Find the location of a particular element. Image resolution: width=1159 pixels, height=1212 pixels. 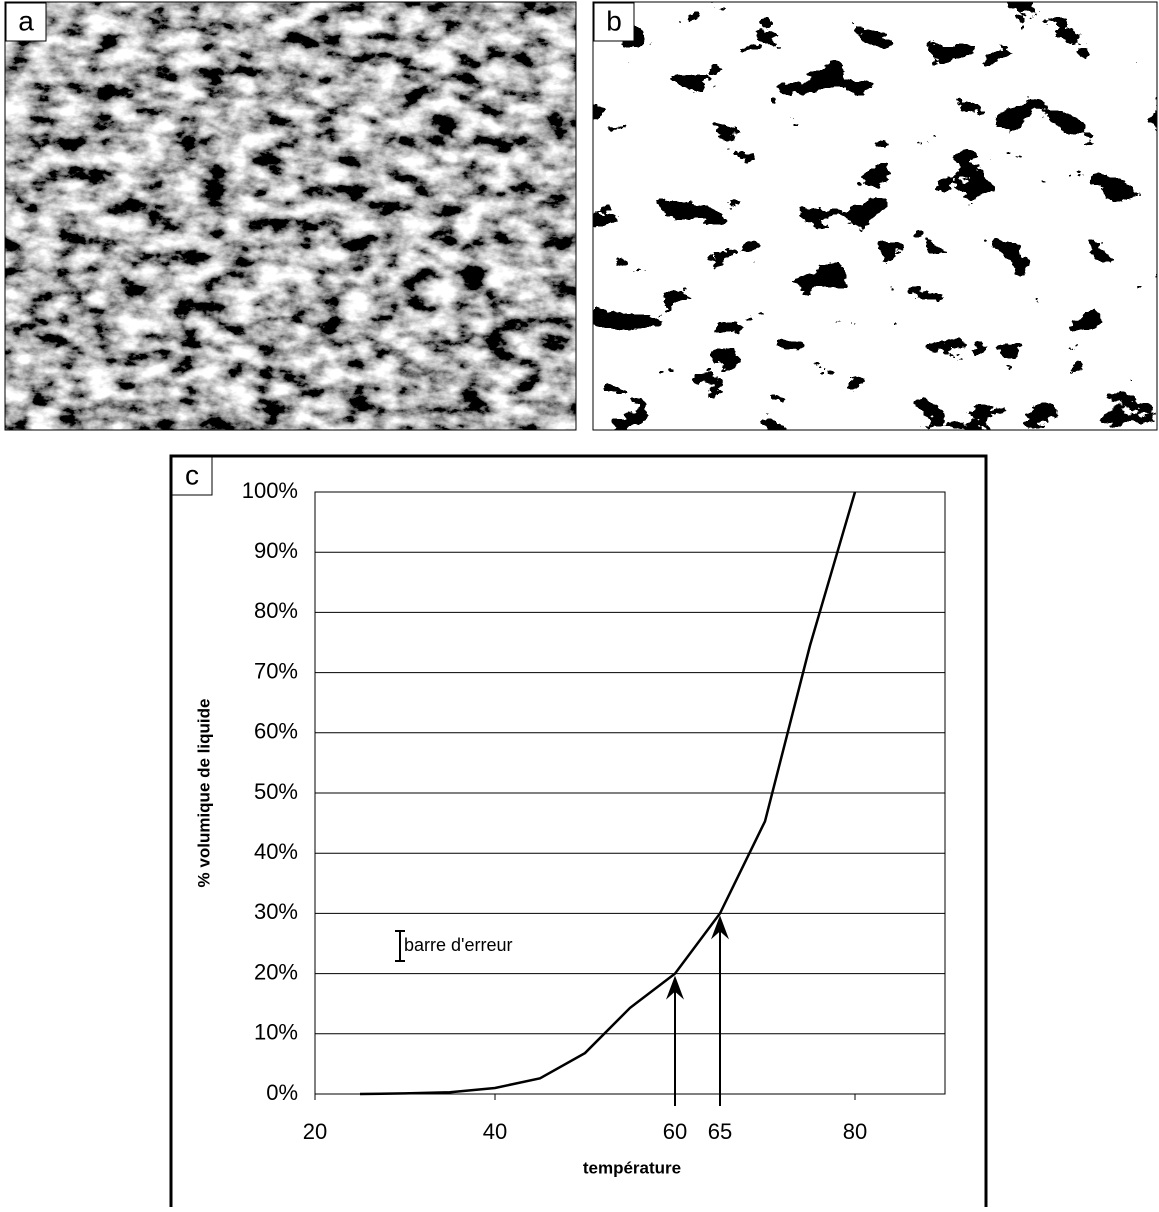

y-tick-label: 30% is located at coordinates (276, 911).